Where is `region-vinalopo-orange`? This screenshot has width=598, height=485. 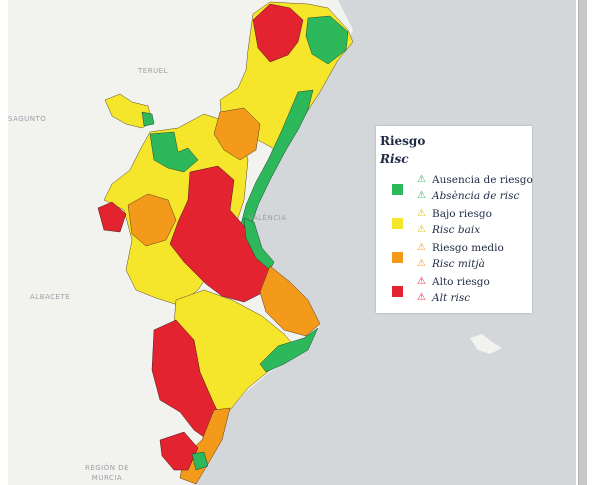
region-vinalopo-orange is located at coordinates (205, 446).